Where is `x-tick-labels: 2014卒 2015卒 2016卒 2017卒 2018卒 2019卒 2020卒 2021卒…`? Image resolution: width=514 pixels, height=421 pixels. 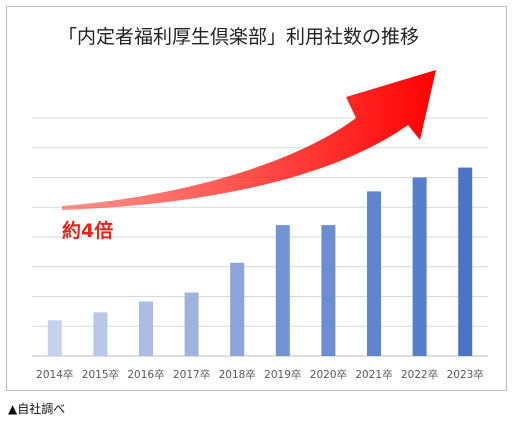 x-tick-labels: 2014卒 2015卒 2016卒 2017卒 2018卒 2019卒 2020卒 2021卒… is located at coordinates (260, 374).